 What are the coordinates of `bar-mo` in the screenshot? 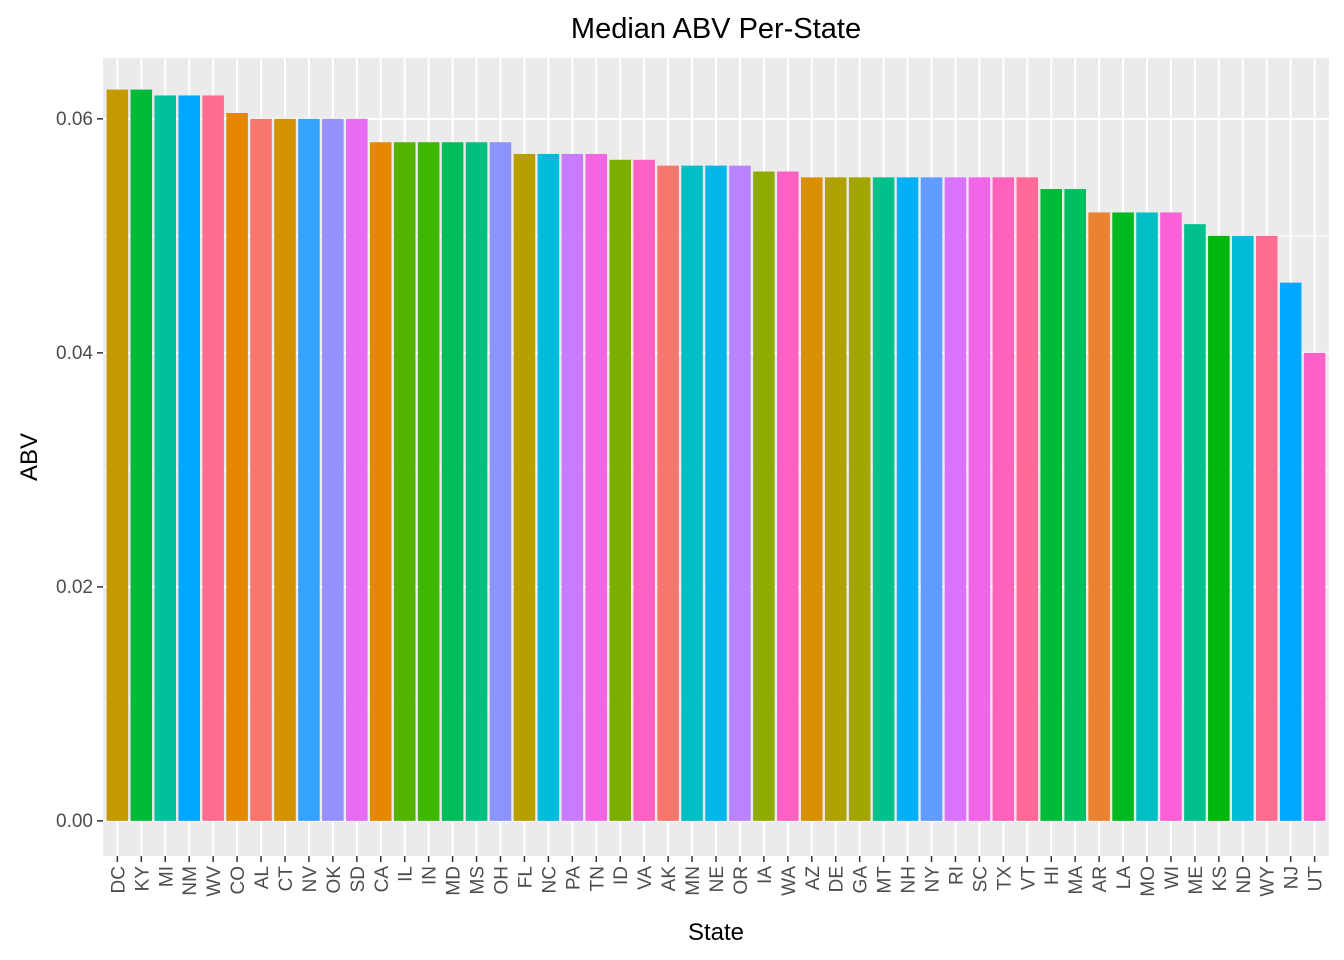 It's located at (1147, 516).